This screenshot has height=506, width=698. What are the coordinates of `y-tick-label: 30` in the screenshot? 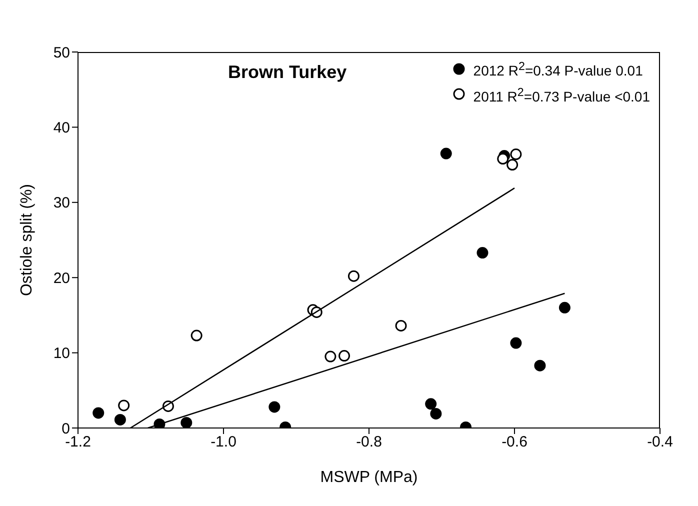 It's located at (61, 203).